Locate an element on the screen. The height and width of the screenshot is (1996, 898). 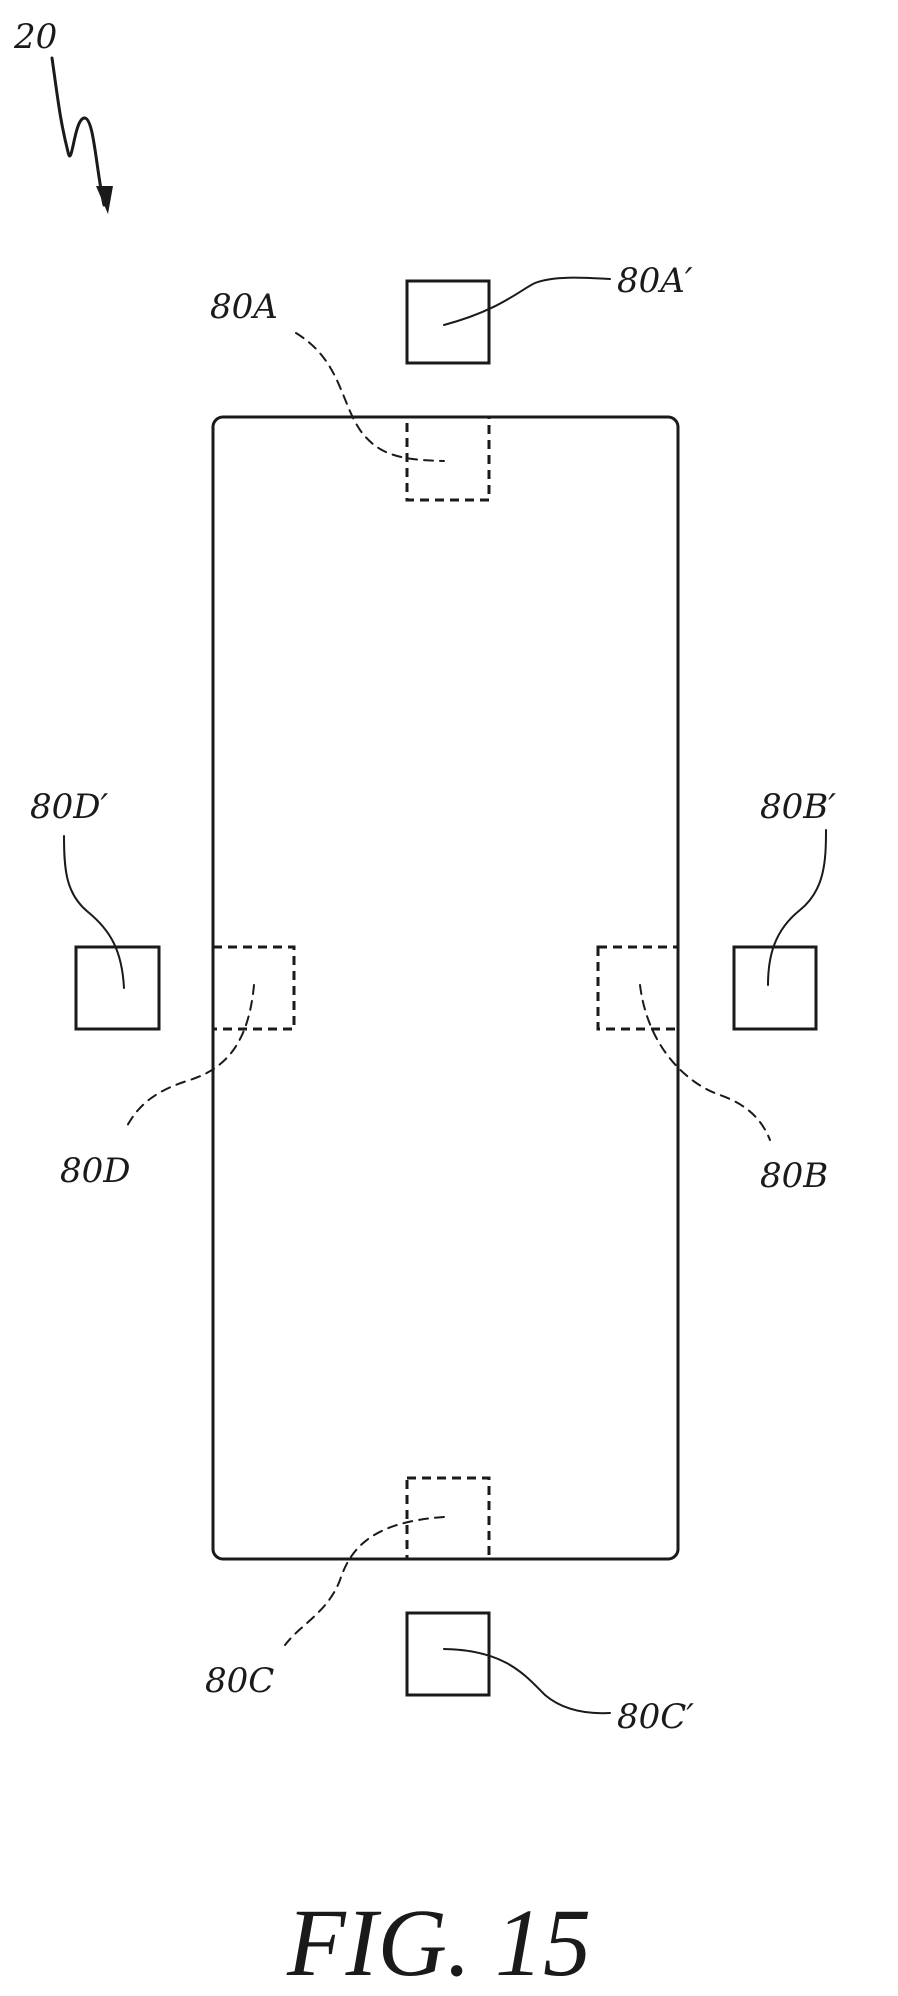
label-80c-prime: 80C′ is located at coordinates (655, 1717).